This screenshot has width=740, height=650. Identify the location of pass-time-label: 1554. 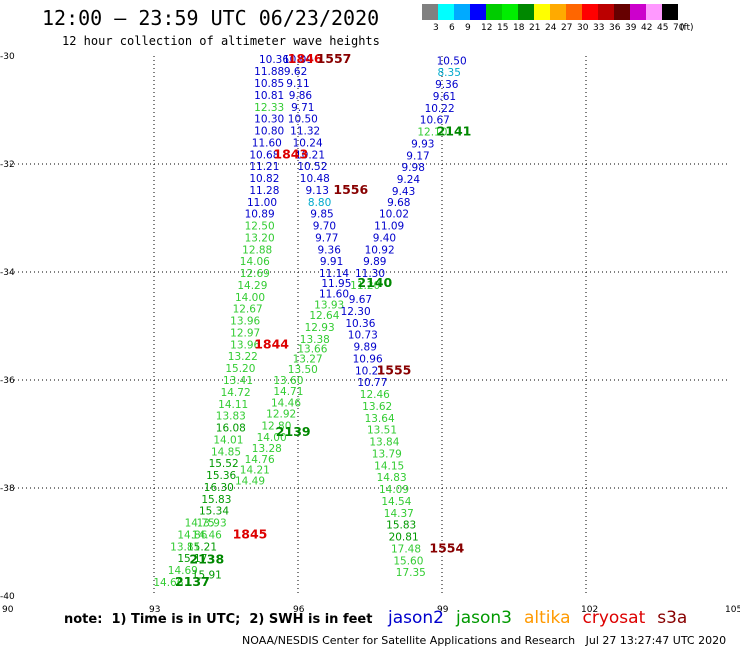
(446, 547).